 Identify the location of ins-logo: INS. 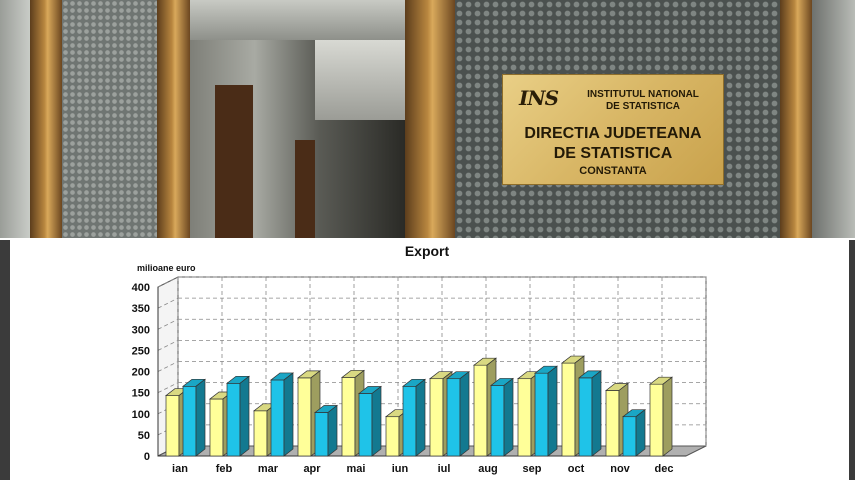
(538, 98).